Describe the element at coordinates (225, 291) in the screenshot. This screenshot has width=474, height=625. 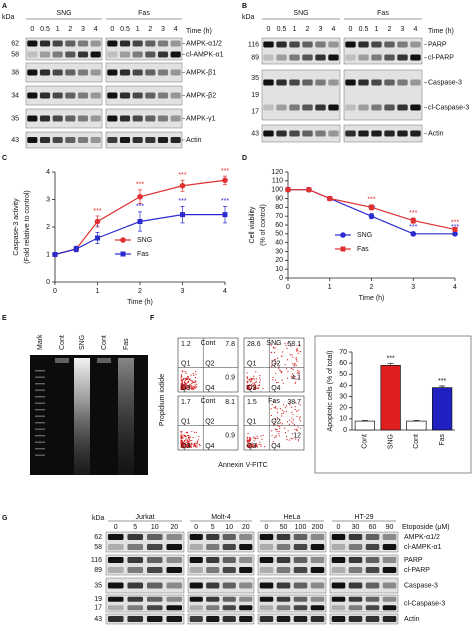
I see `x-tick-label: 4` at that location.